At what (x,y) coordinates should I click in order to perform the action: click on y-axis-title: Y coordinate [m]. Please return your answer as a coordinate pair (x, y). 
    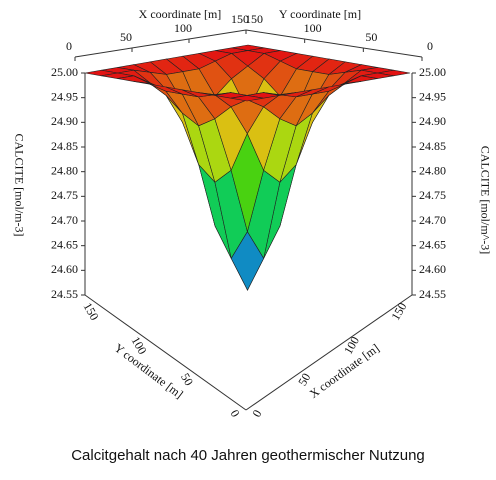
    Looking at the image, I should click on (320, 14).